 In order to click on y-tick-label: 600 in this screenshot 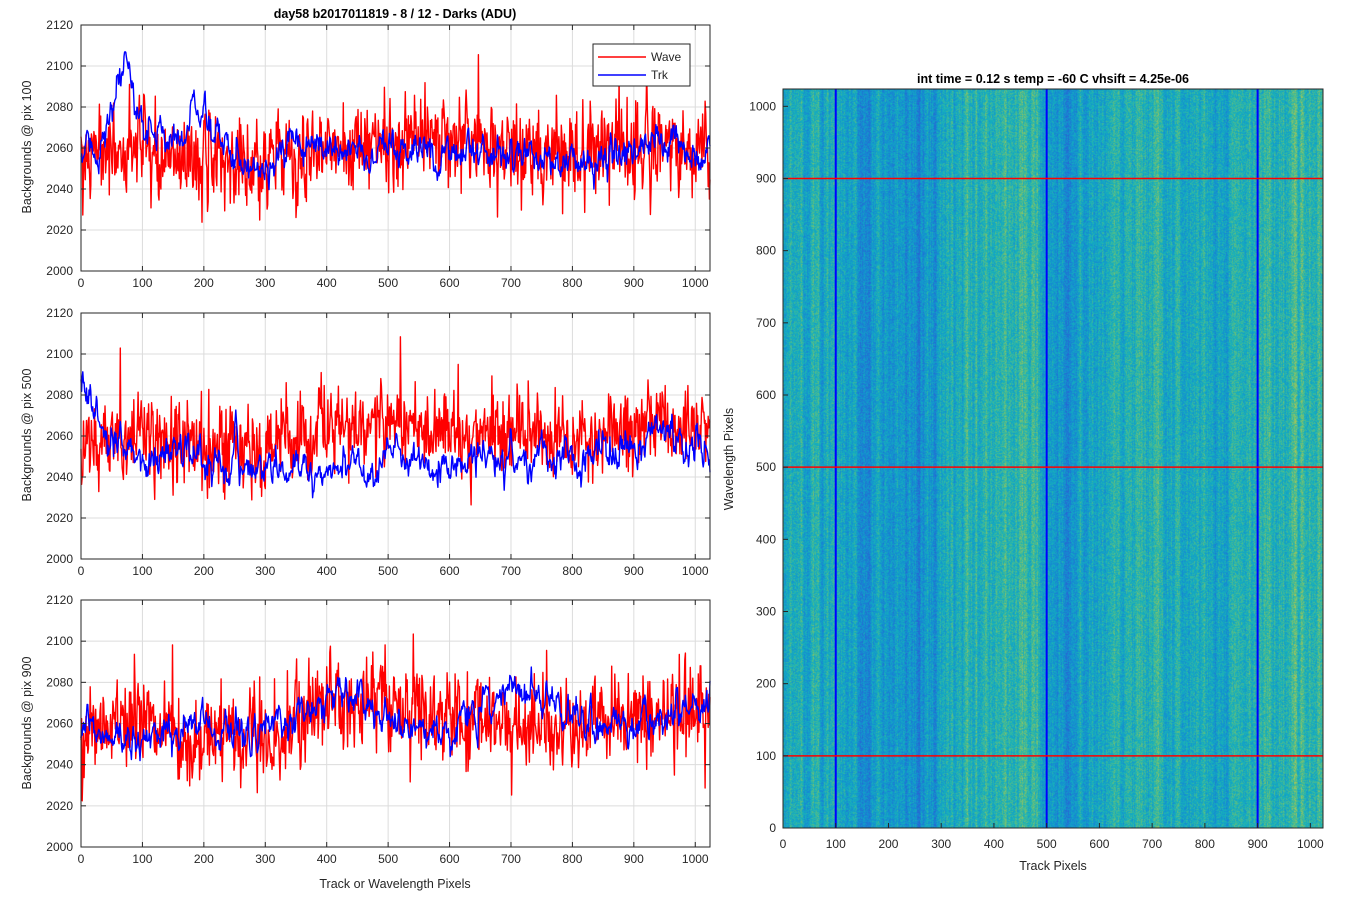, I will do `click(766, 395)`.